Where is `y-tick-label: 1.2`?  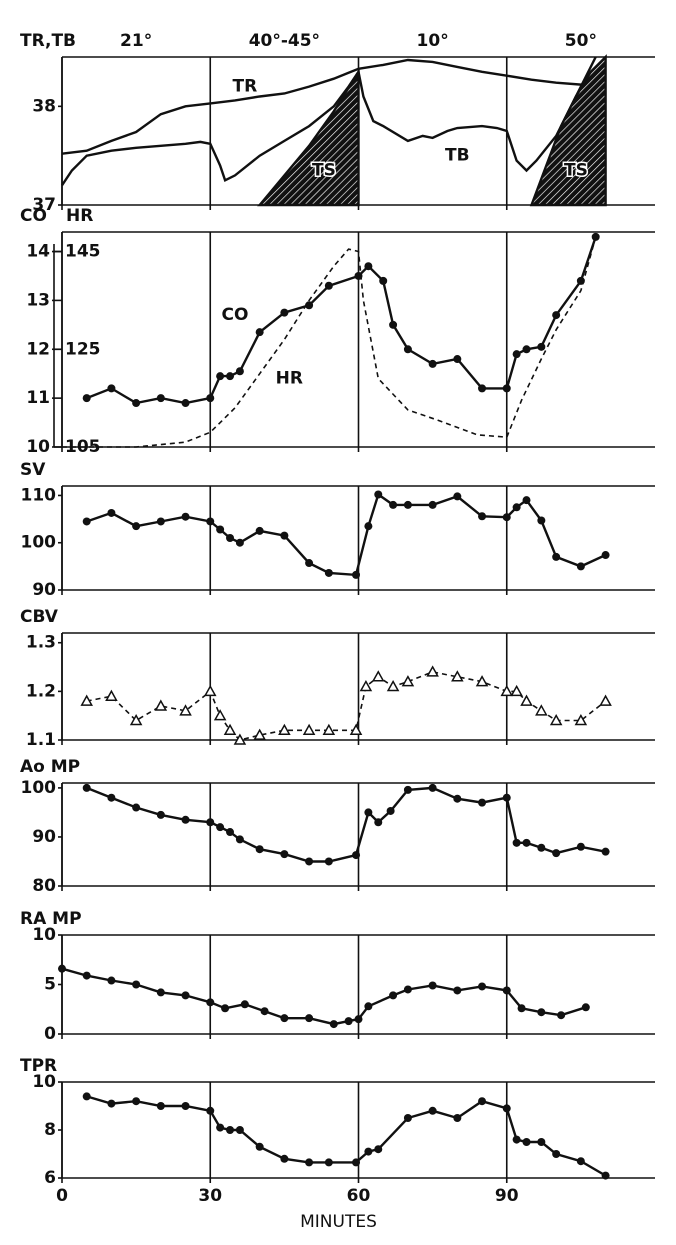
y-tick-label: 1.2 is located at coordinates (41, 691).